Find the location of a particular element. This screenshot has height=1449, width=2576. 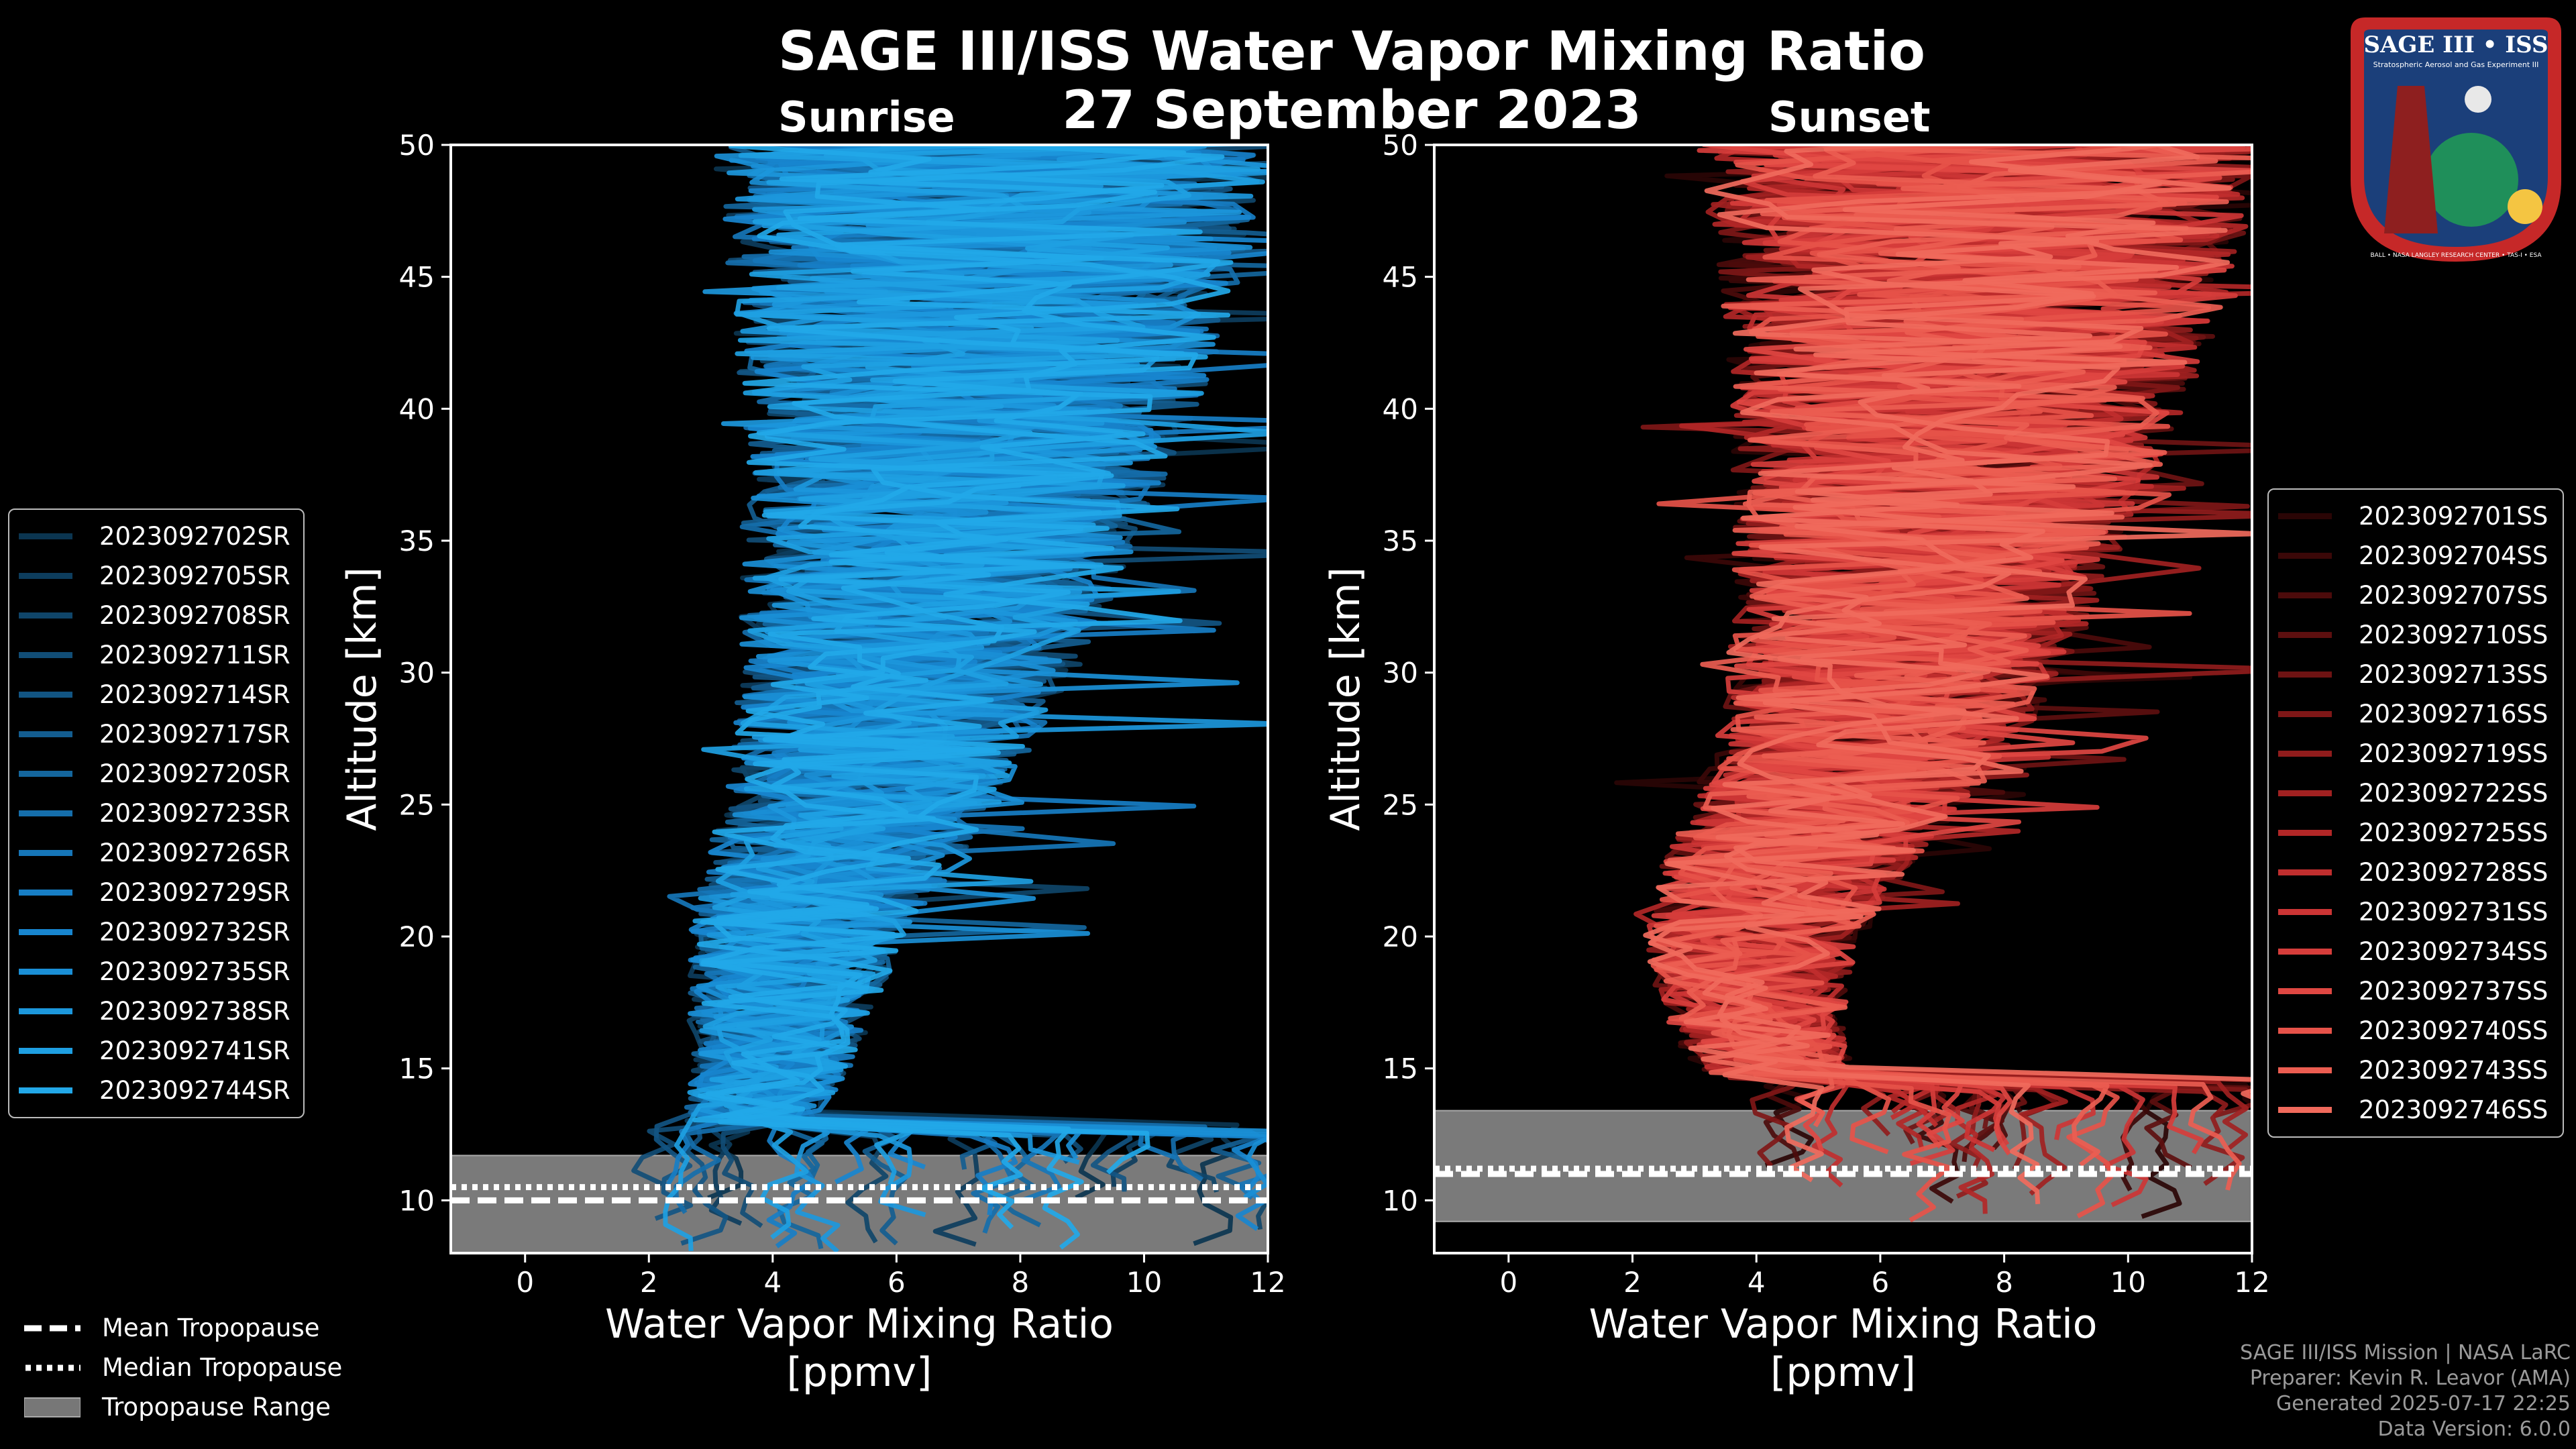

tropopause-range-label: Tropopause Range is located at coordinates (216, 1407).